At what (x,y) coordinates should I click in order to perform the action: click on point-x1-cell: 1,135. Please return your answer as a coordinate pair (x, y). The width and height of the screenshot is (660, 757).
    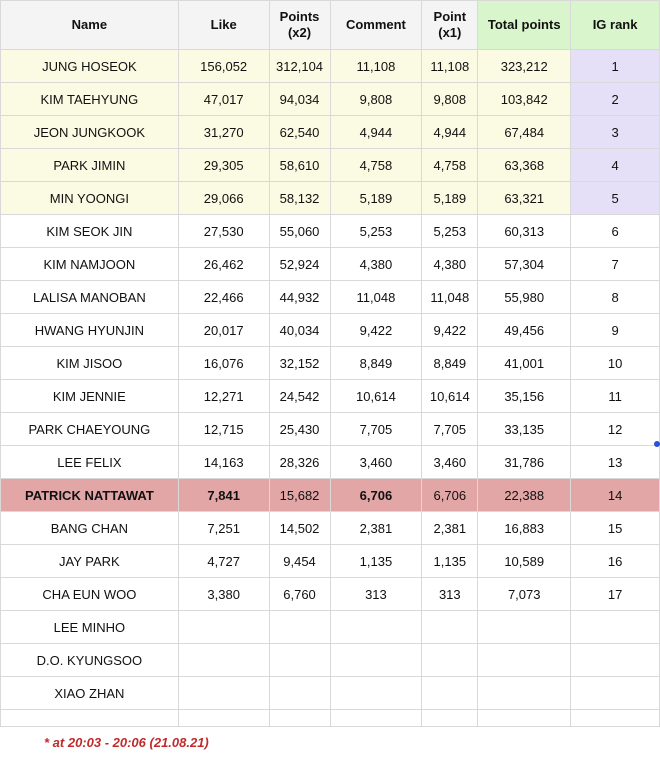
    Looking at the image, I should click on (450, 561).